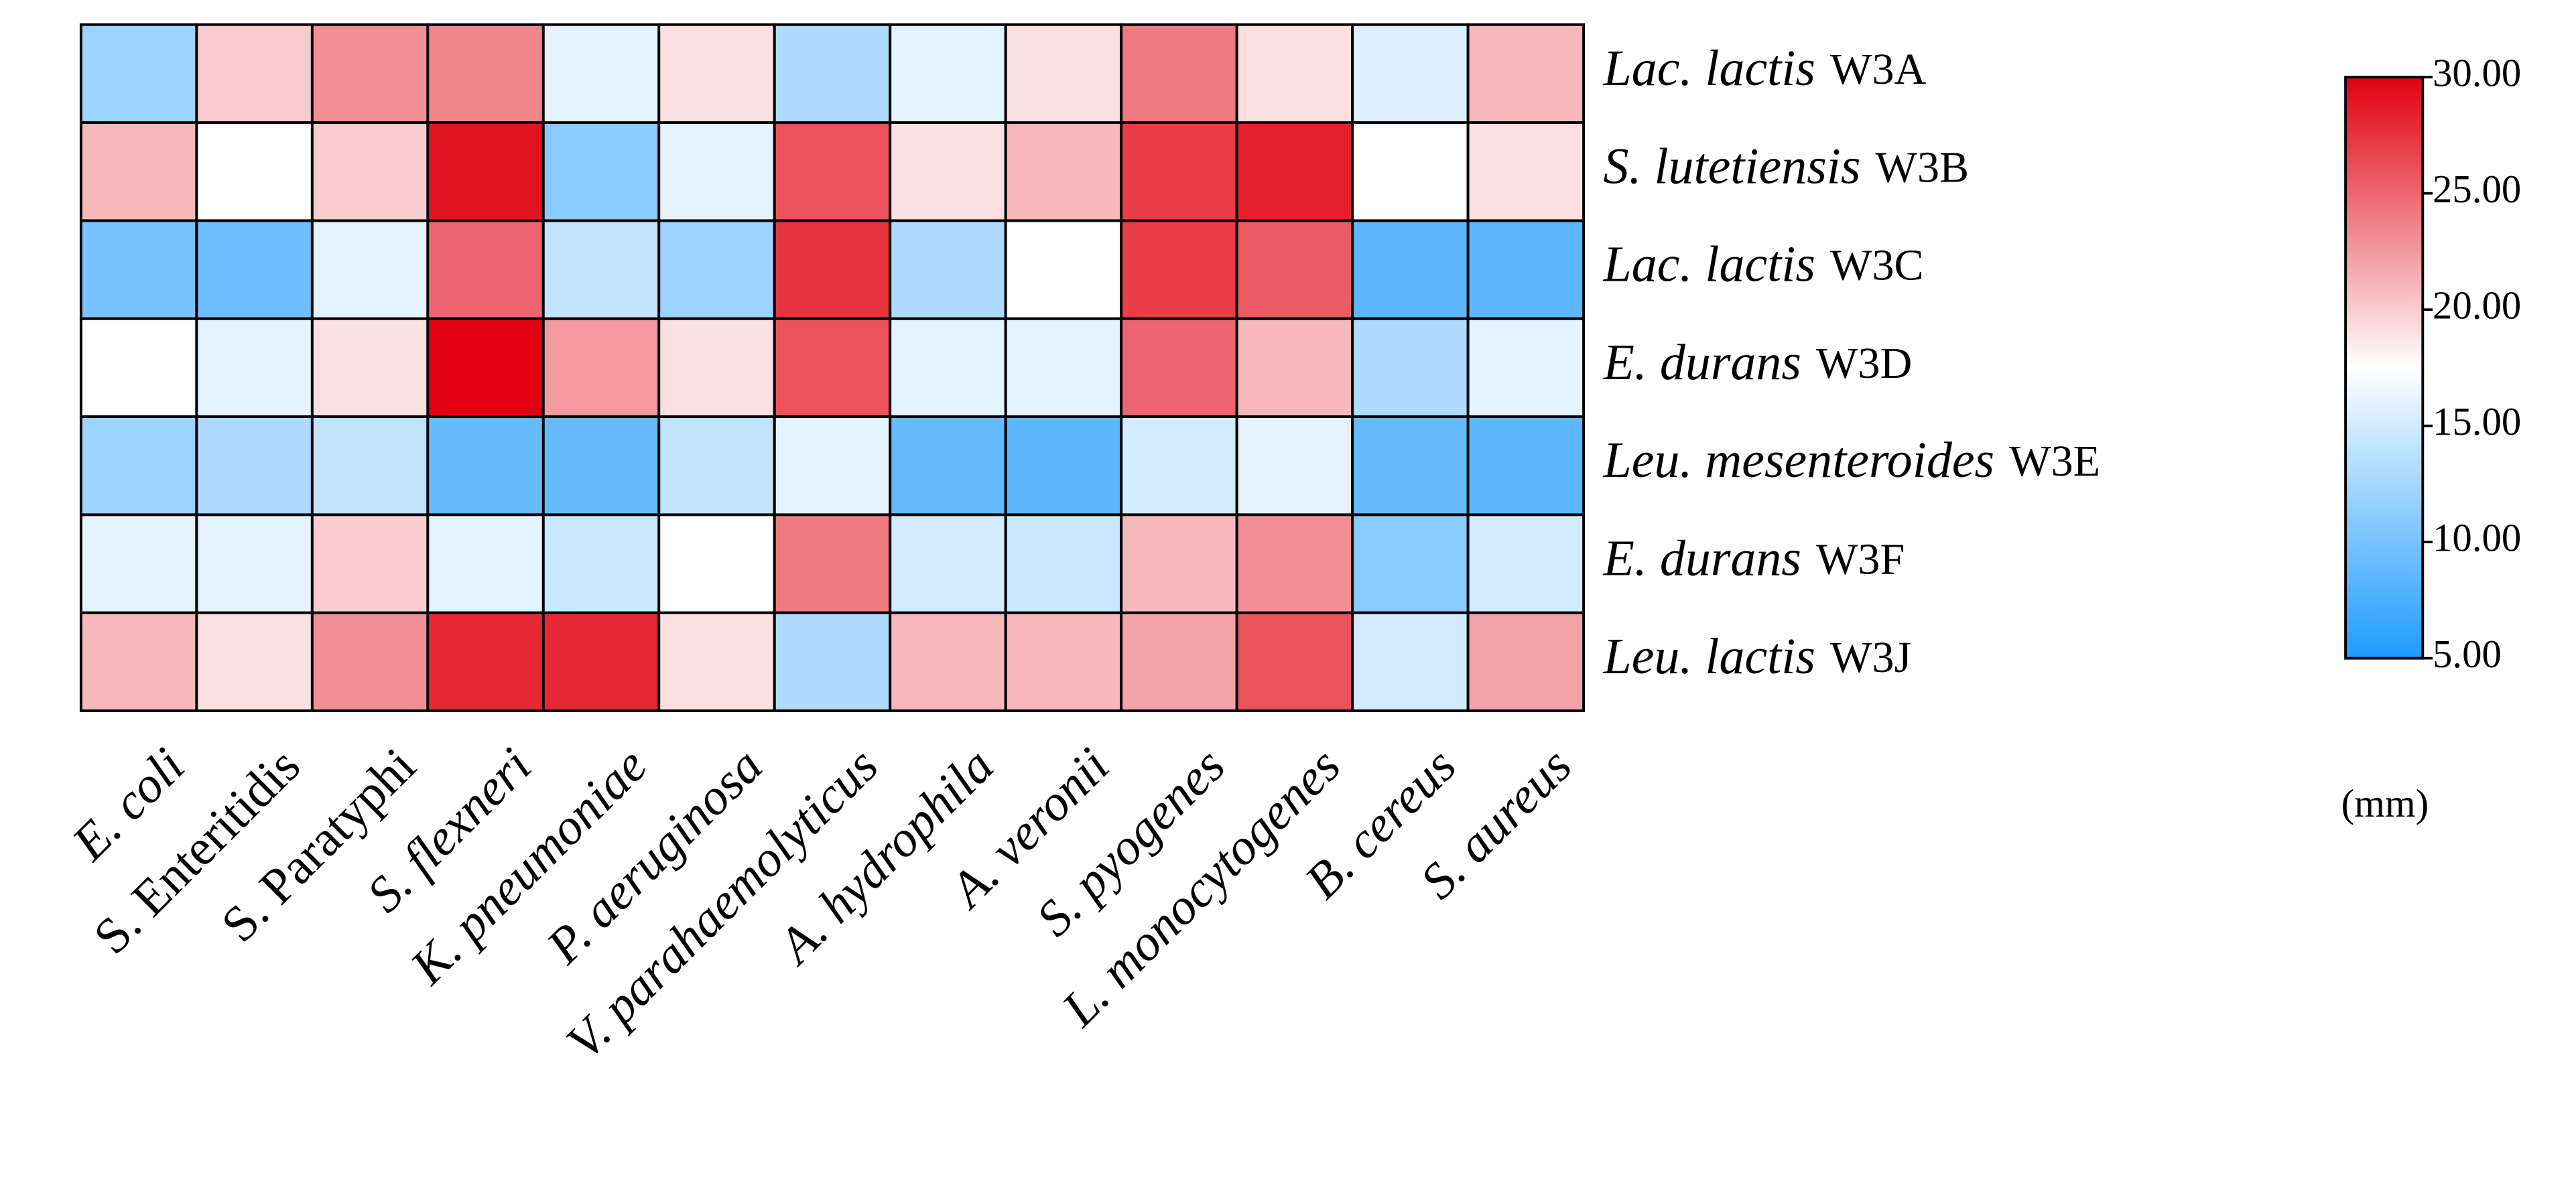  Describe the element at coordinates (1923, 167) in the screenshot. I see `row-label-strain: W3B` at that location.